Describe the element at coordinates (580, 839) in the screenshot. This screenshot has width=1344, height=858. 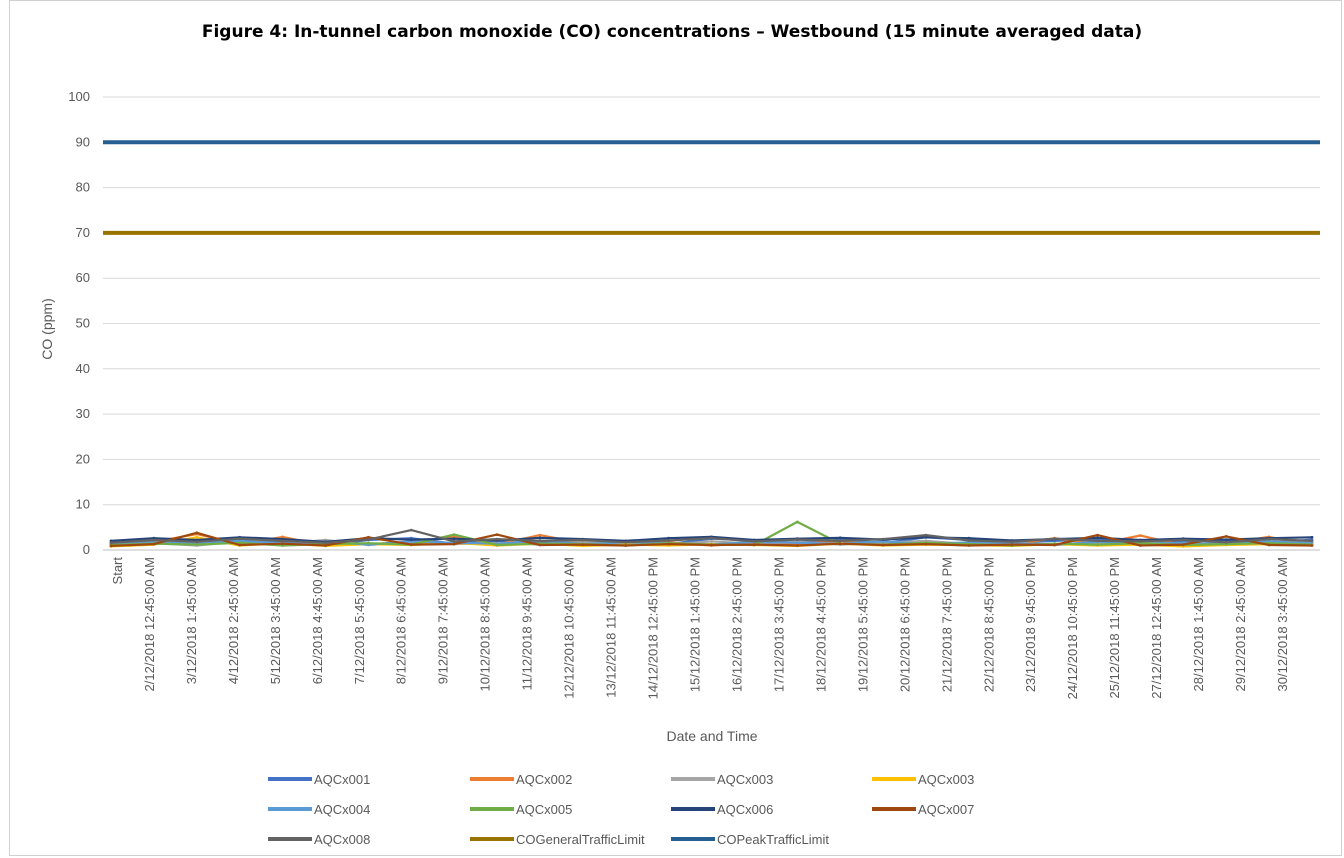
I see `legend-label: COGeneralTrafficLimit` at that location.